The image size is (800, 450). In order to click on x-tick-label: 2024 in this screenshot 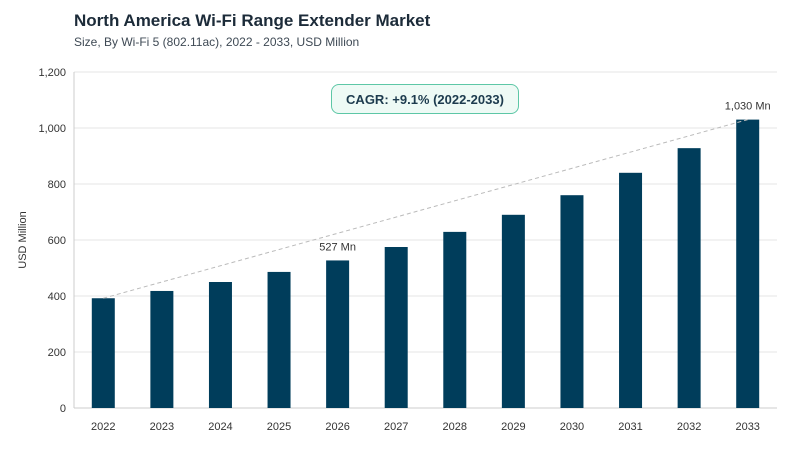, I will do `click(220, 427)`.